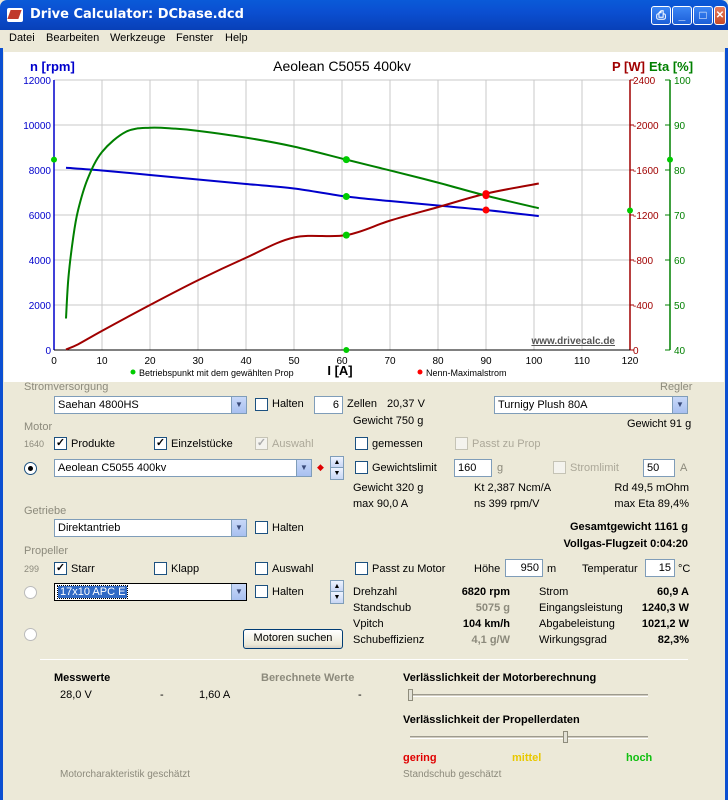  Describe the element at coordinates (671, 66) in the screenshot. I see `eta-axis-label: Eta [%]` at that location.